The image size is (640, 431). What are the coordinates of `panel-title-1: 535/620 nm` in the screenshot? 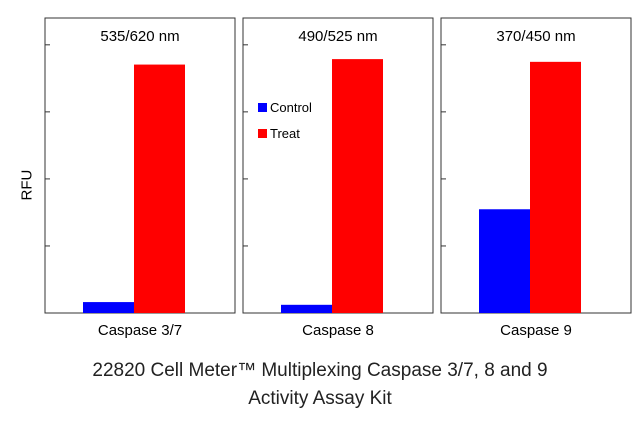 It's located at (140, 36).